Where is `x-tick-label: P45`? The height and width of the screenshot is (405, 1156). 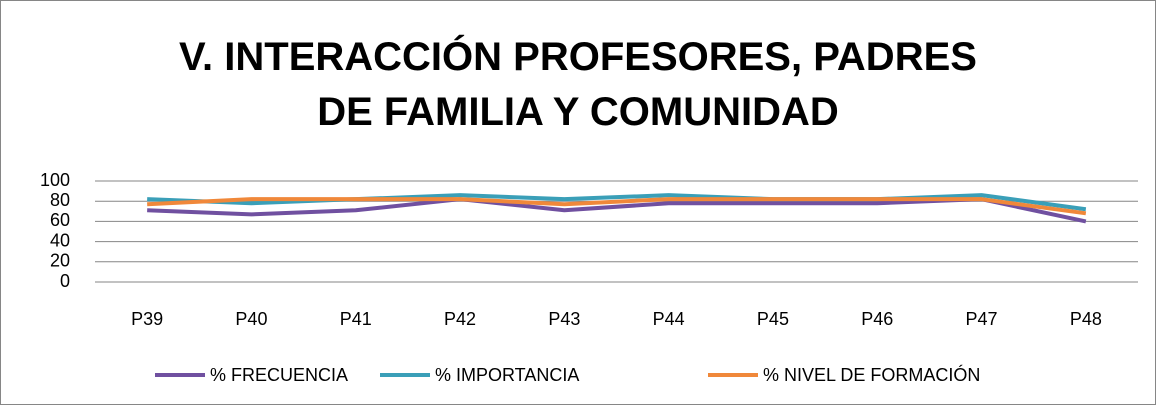 x-tick-label: P45 is located at coordinates (773, 319).